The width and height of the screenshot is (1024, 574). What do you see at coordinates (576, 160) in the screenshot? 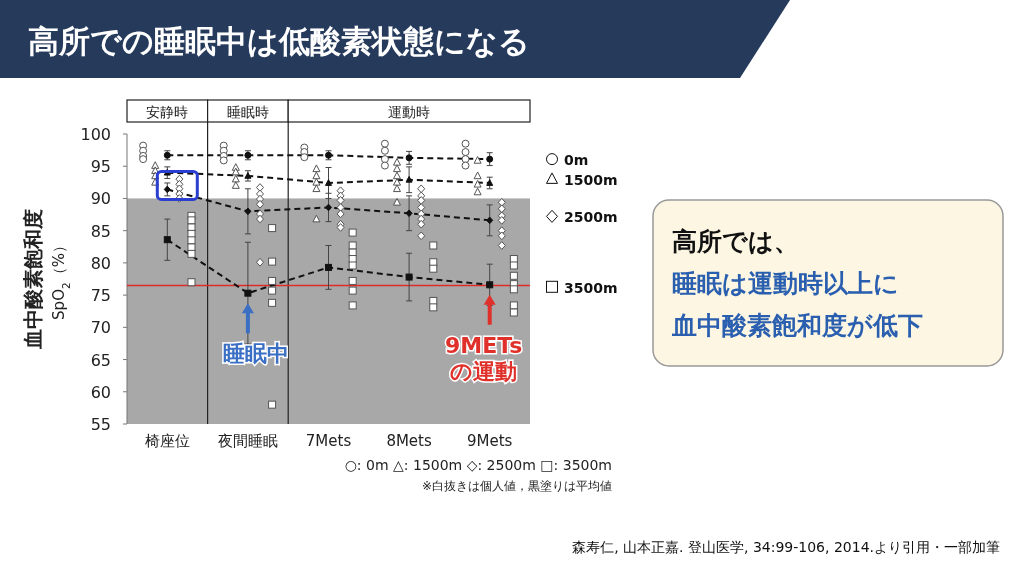
I see `legend-label: 0m` at bounding box center [576, 160].